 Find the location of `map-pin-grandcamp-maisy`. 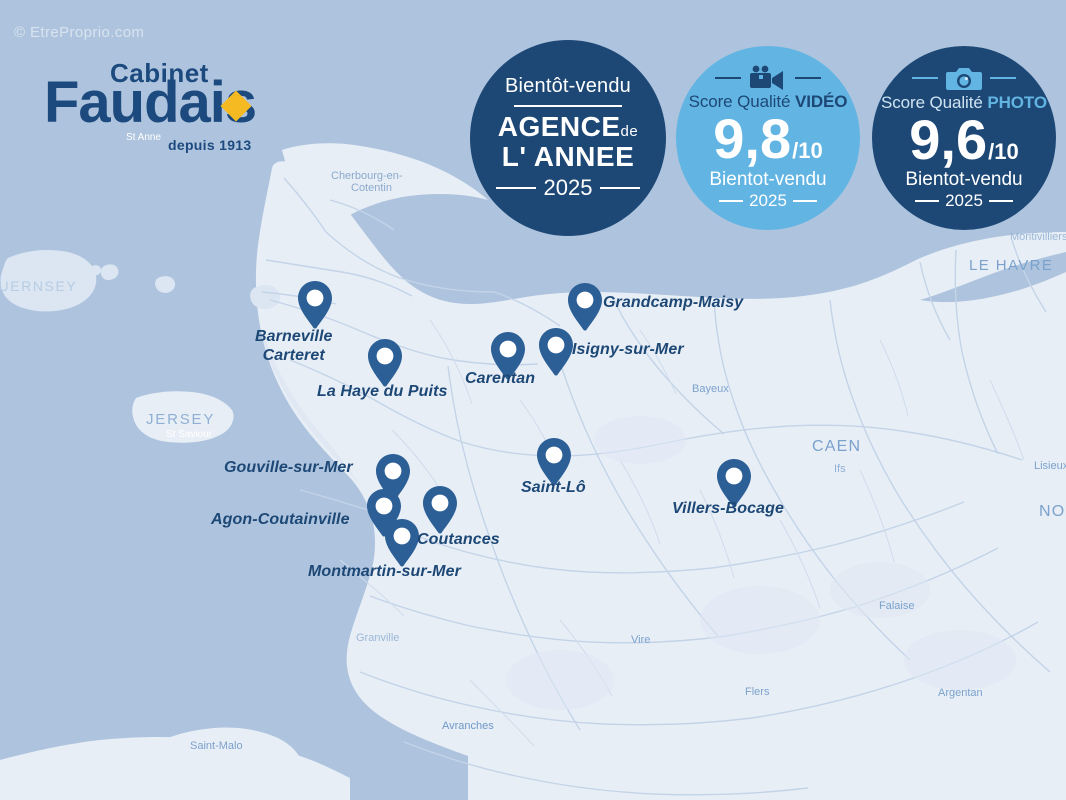

map-pin-grandcamp-maisy is located at coordinates (585, 307).